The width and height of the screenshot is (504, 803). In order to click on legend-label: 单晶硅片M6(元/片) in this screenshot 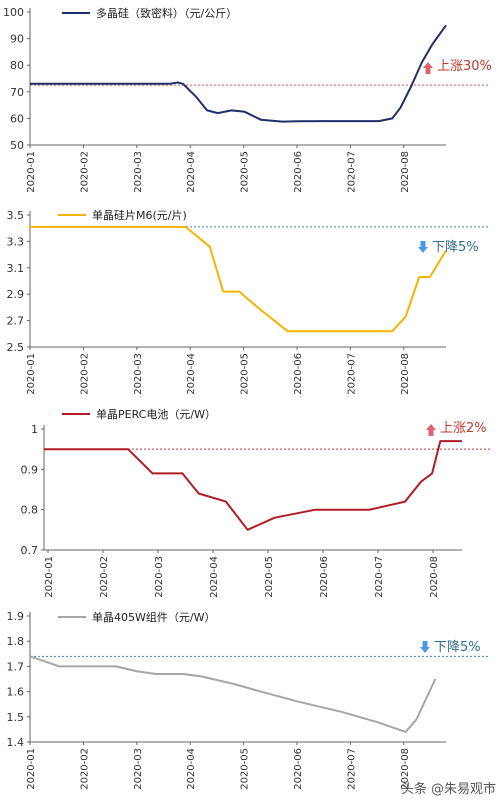, I will do `click(139, 215)`.